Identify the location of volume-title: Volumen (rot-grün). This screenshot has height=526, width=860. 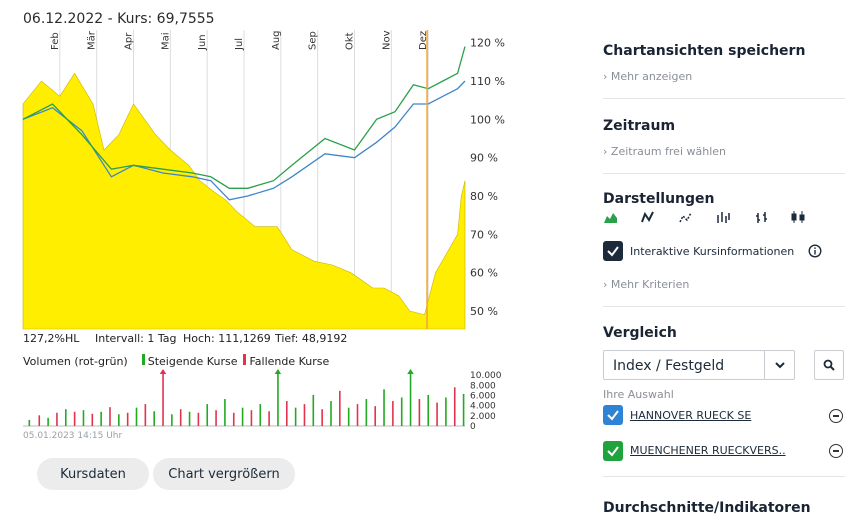
(75, 361).